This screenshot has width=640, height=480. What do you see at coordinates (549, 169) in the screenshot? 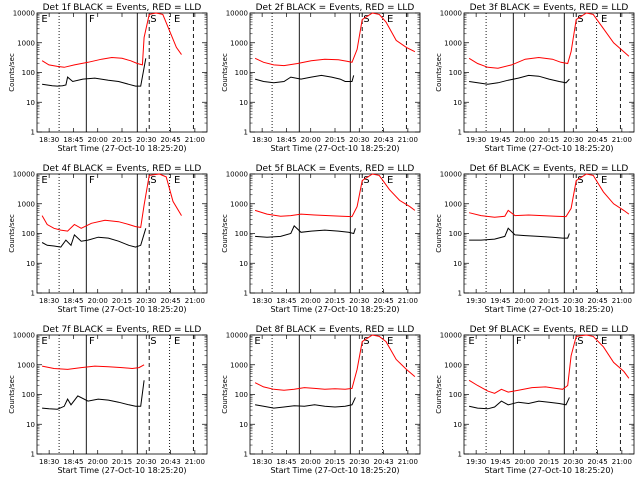
I see `chart-title: Det 6f BLACK = Events, RED = LLD` at bounding box center [549, 169].